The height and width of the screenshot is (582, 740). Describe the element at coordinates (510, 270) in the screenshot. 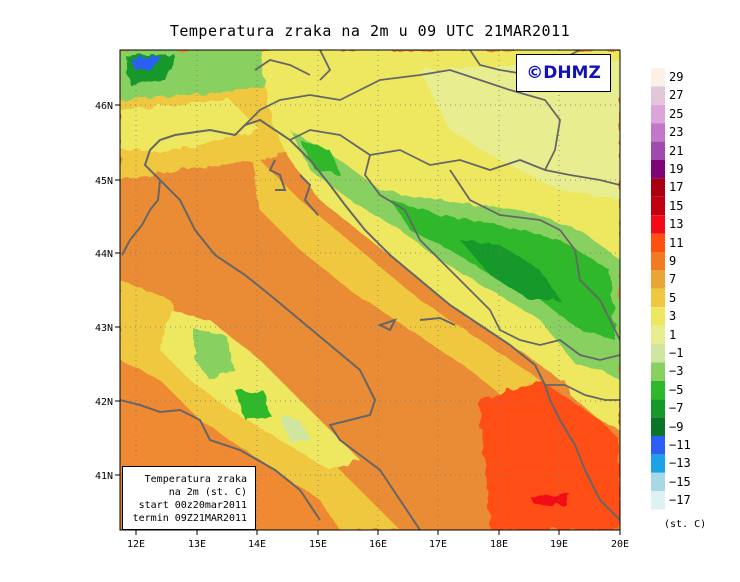

I see `dinaric-colder` at that location.